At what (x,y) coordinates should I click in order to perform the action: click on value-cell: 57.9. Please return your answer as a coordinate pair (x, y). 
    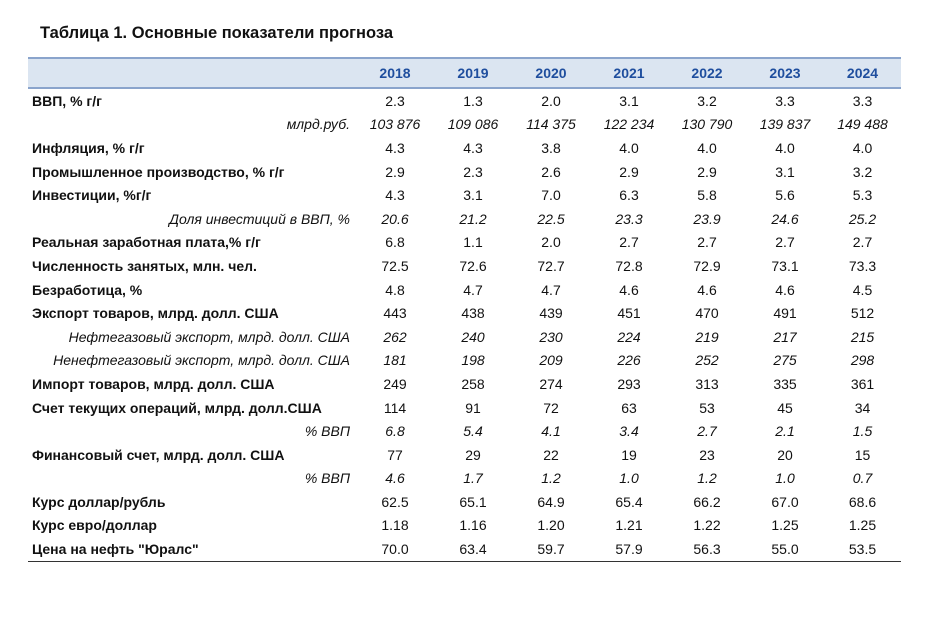
    Looking at the image, I should click on (629, 549).